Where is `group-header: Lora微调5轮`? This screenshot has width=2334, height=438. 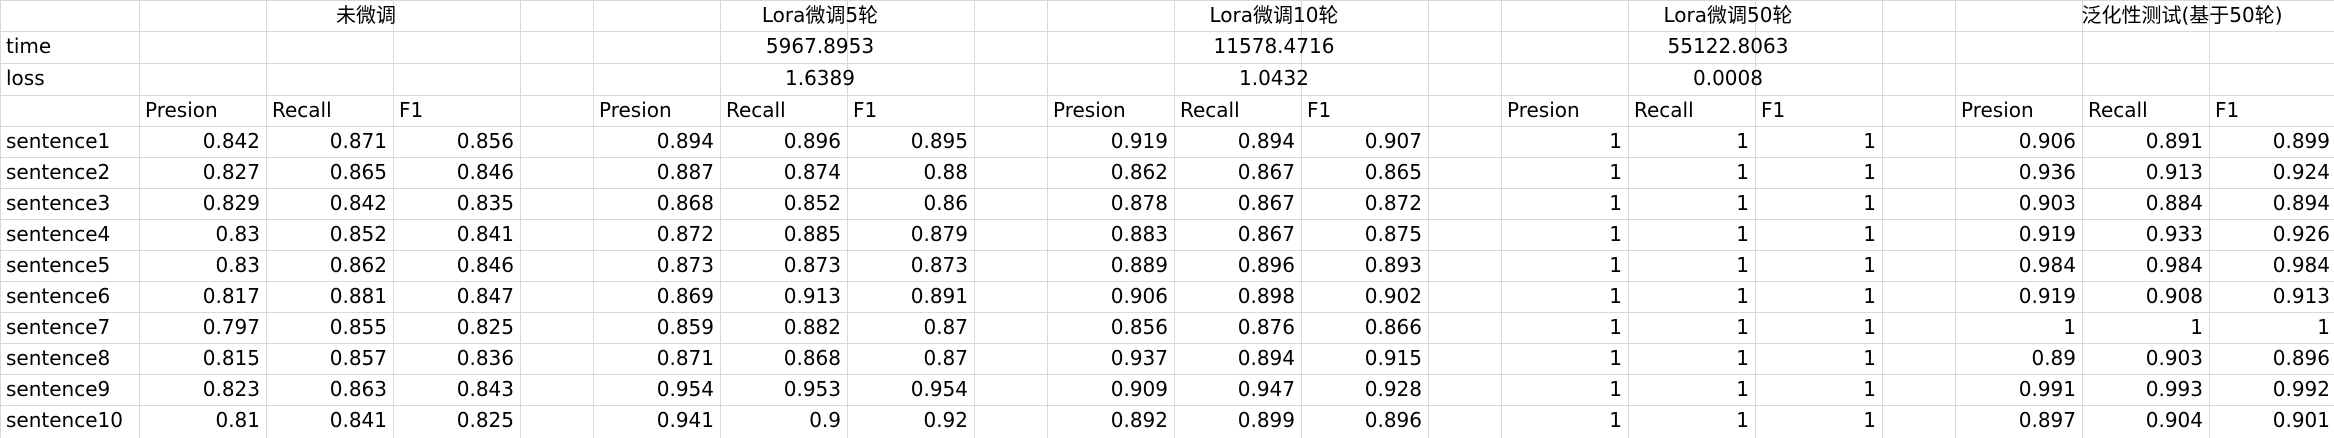
group-header: Lora微调5轮 is located at coordinates (820, 15).